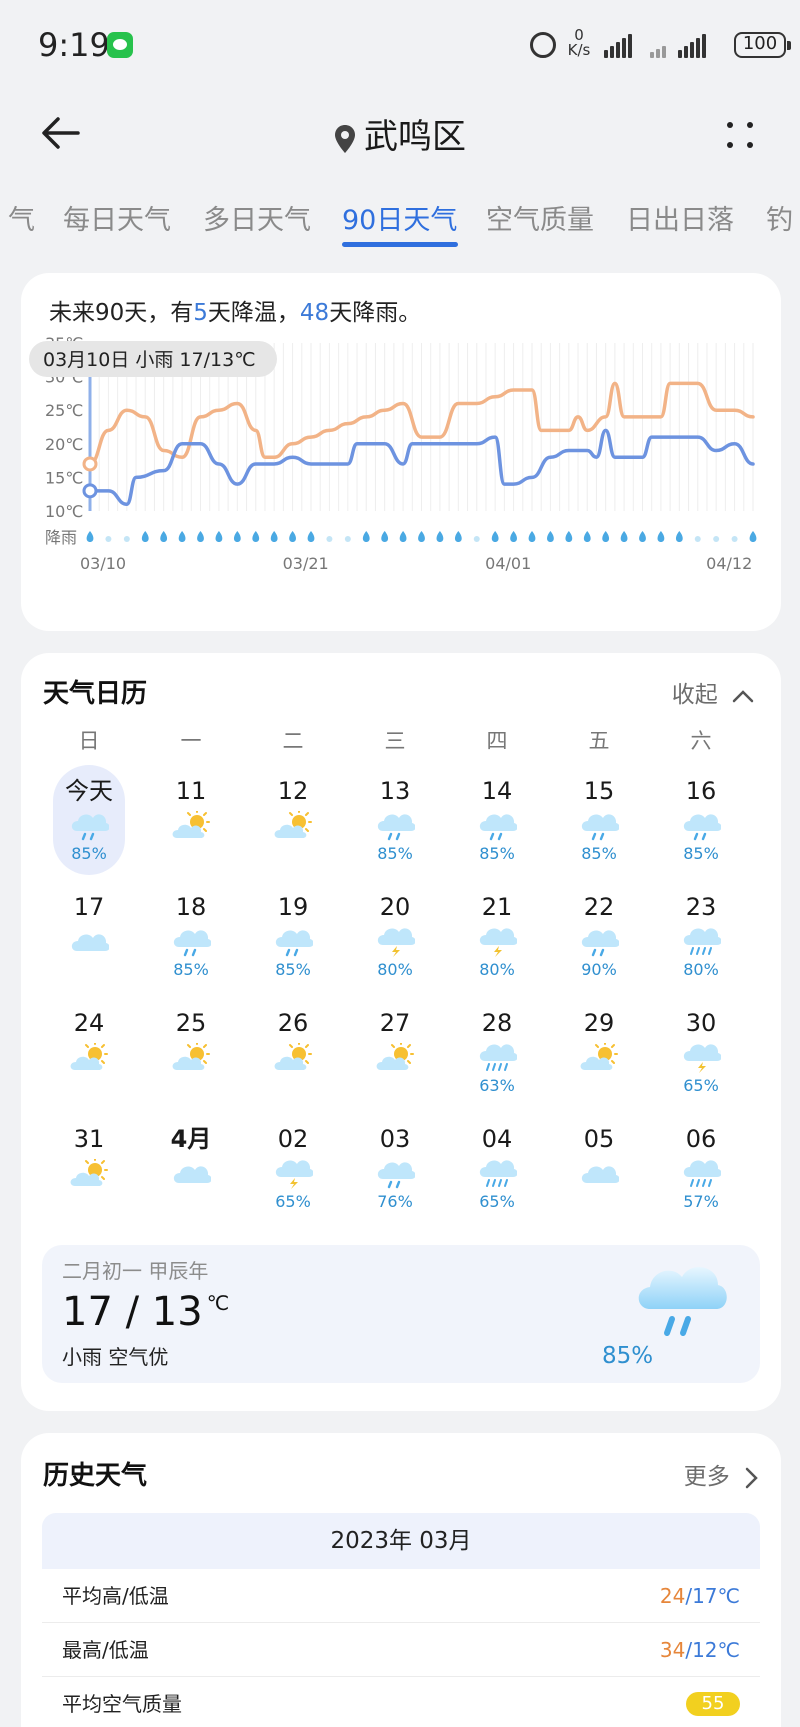 This screenshot has height=1727, width=800. What do you see at coordinates (95, 694) in the screenshot?
I see `calendar-title: 天气日历` at bounding box center [95, 694].